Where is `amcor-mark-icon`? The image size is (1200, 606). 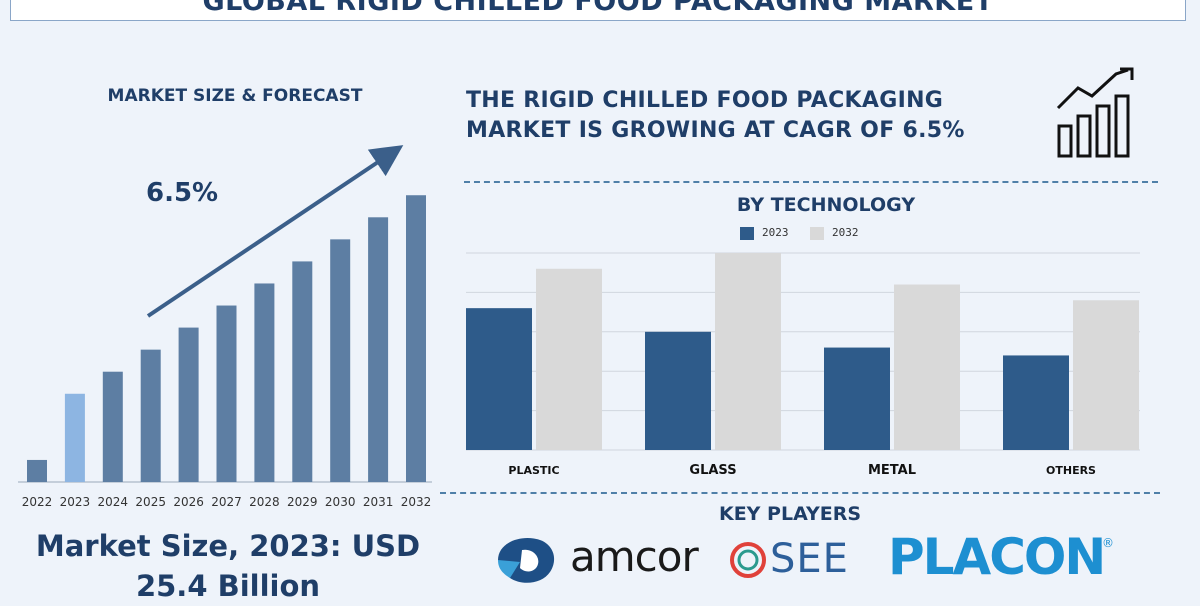
amcor-mark-icon is located at coordinates (526, 560).